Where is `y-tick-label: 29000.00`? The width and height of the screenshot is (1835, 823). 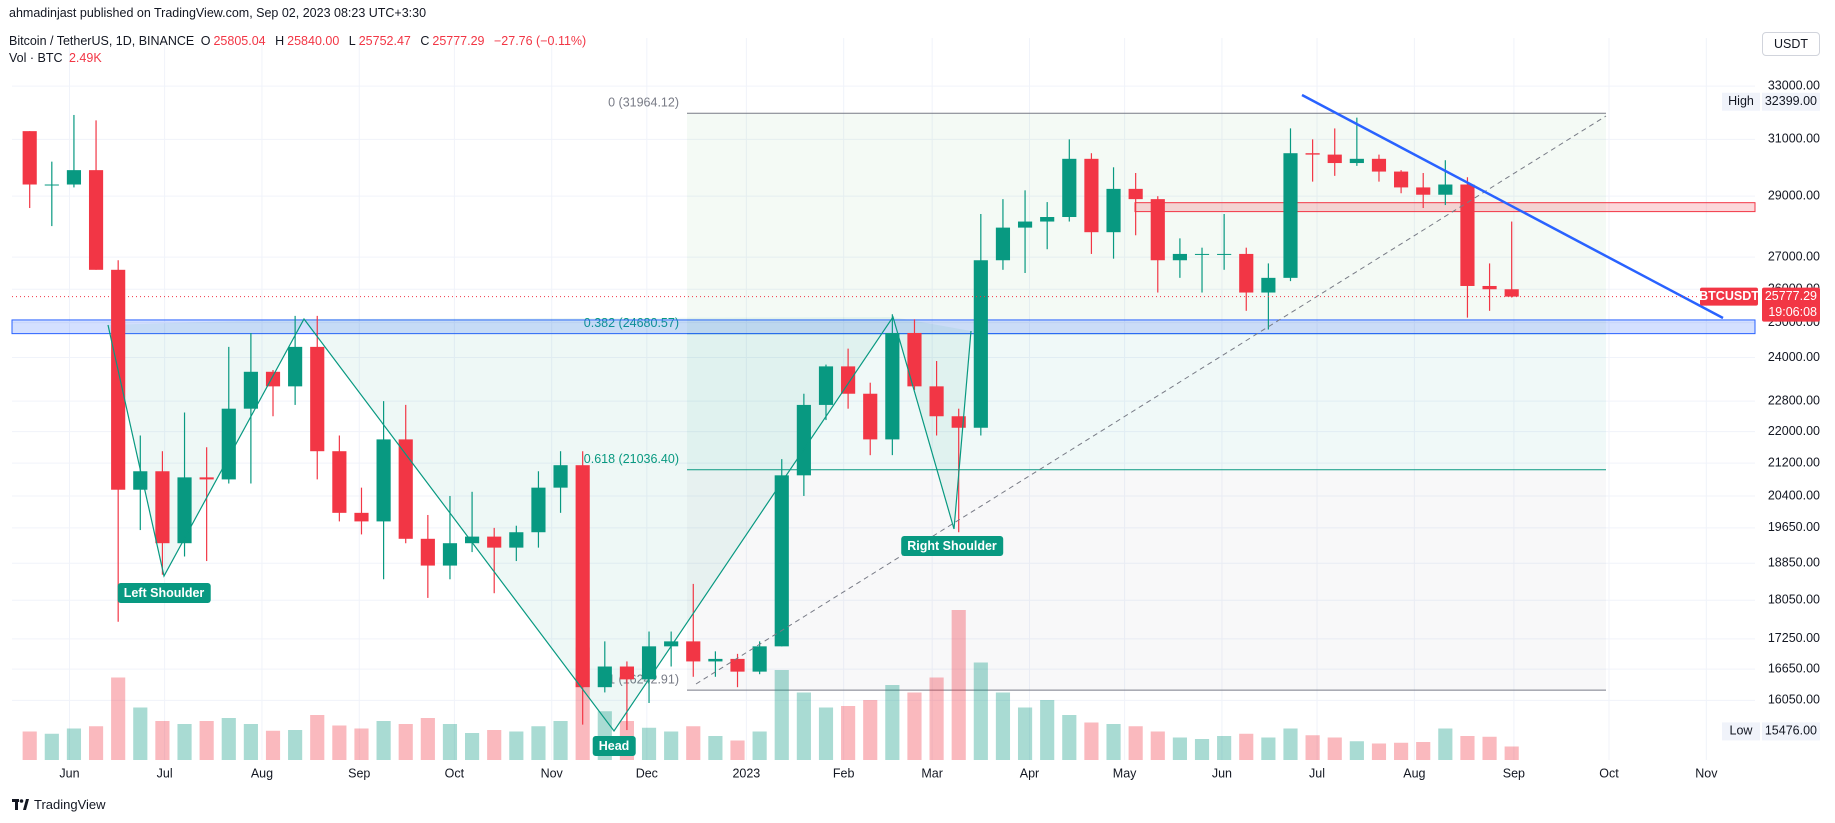
y-tick-label: 29000.00 is located at coordinates (1794, 195).